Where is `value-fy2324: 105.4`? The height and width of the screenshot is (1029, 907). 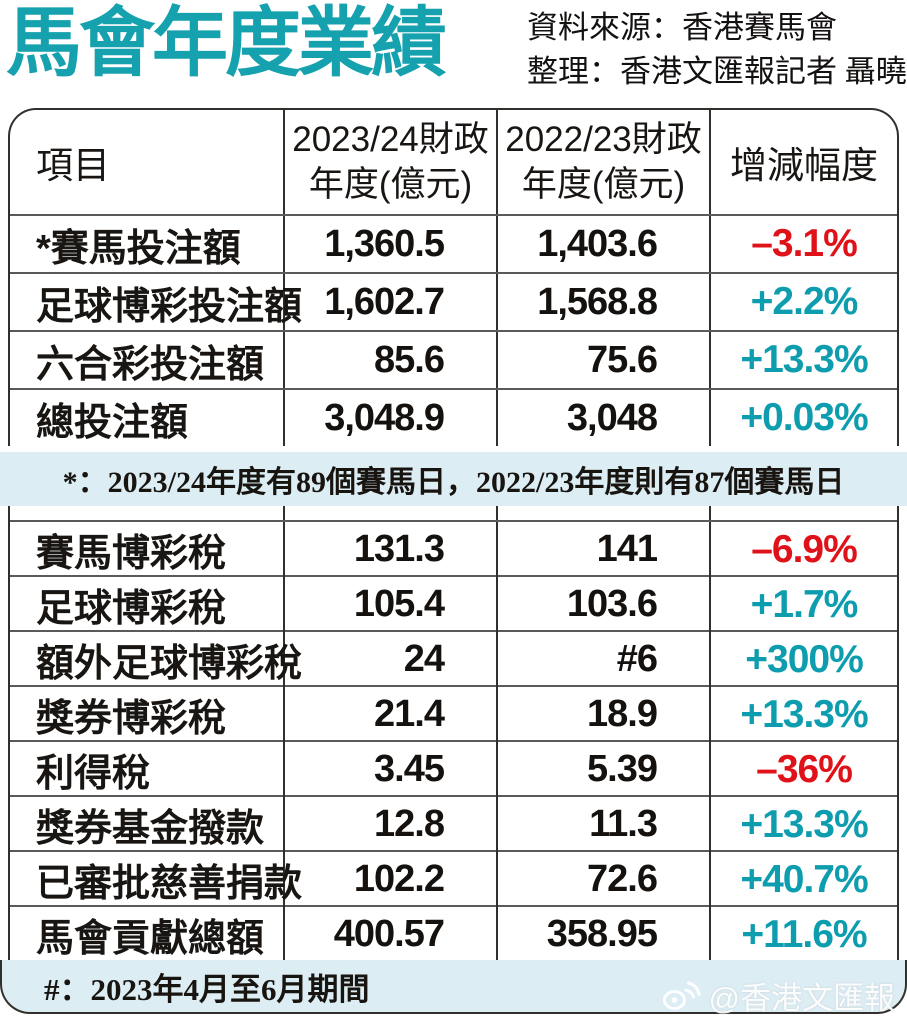
value-fy2324: 105.4 is located at coordinates (391, 604).